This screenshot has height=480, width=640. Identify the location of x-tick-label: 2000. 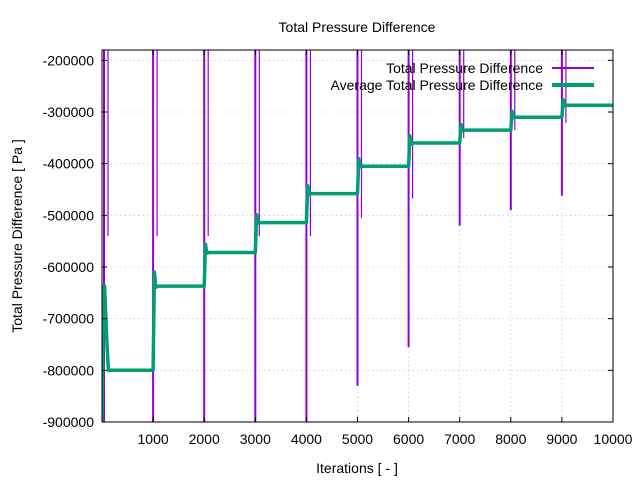
(204, 439).